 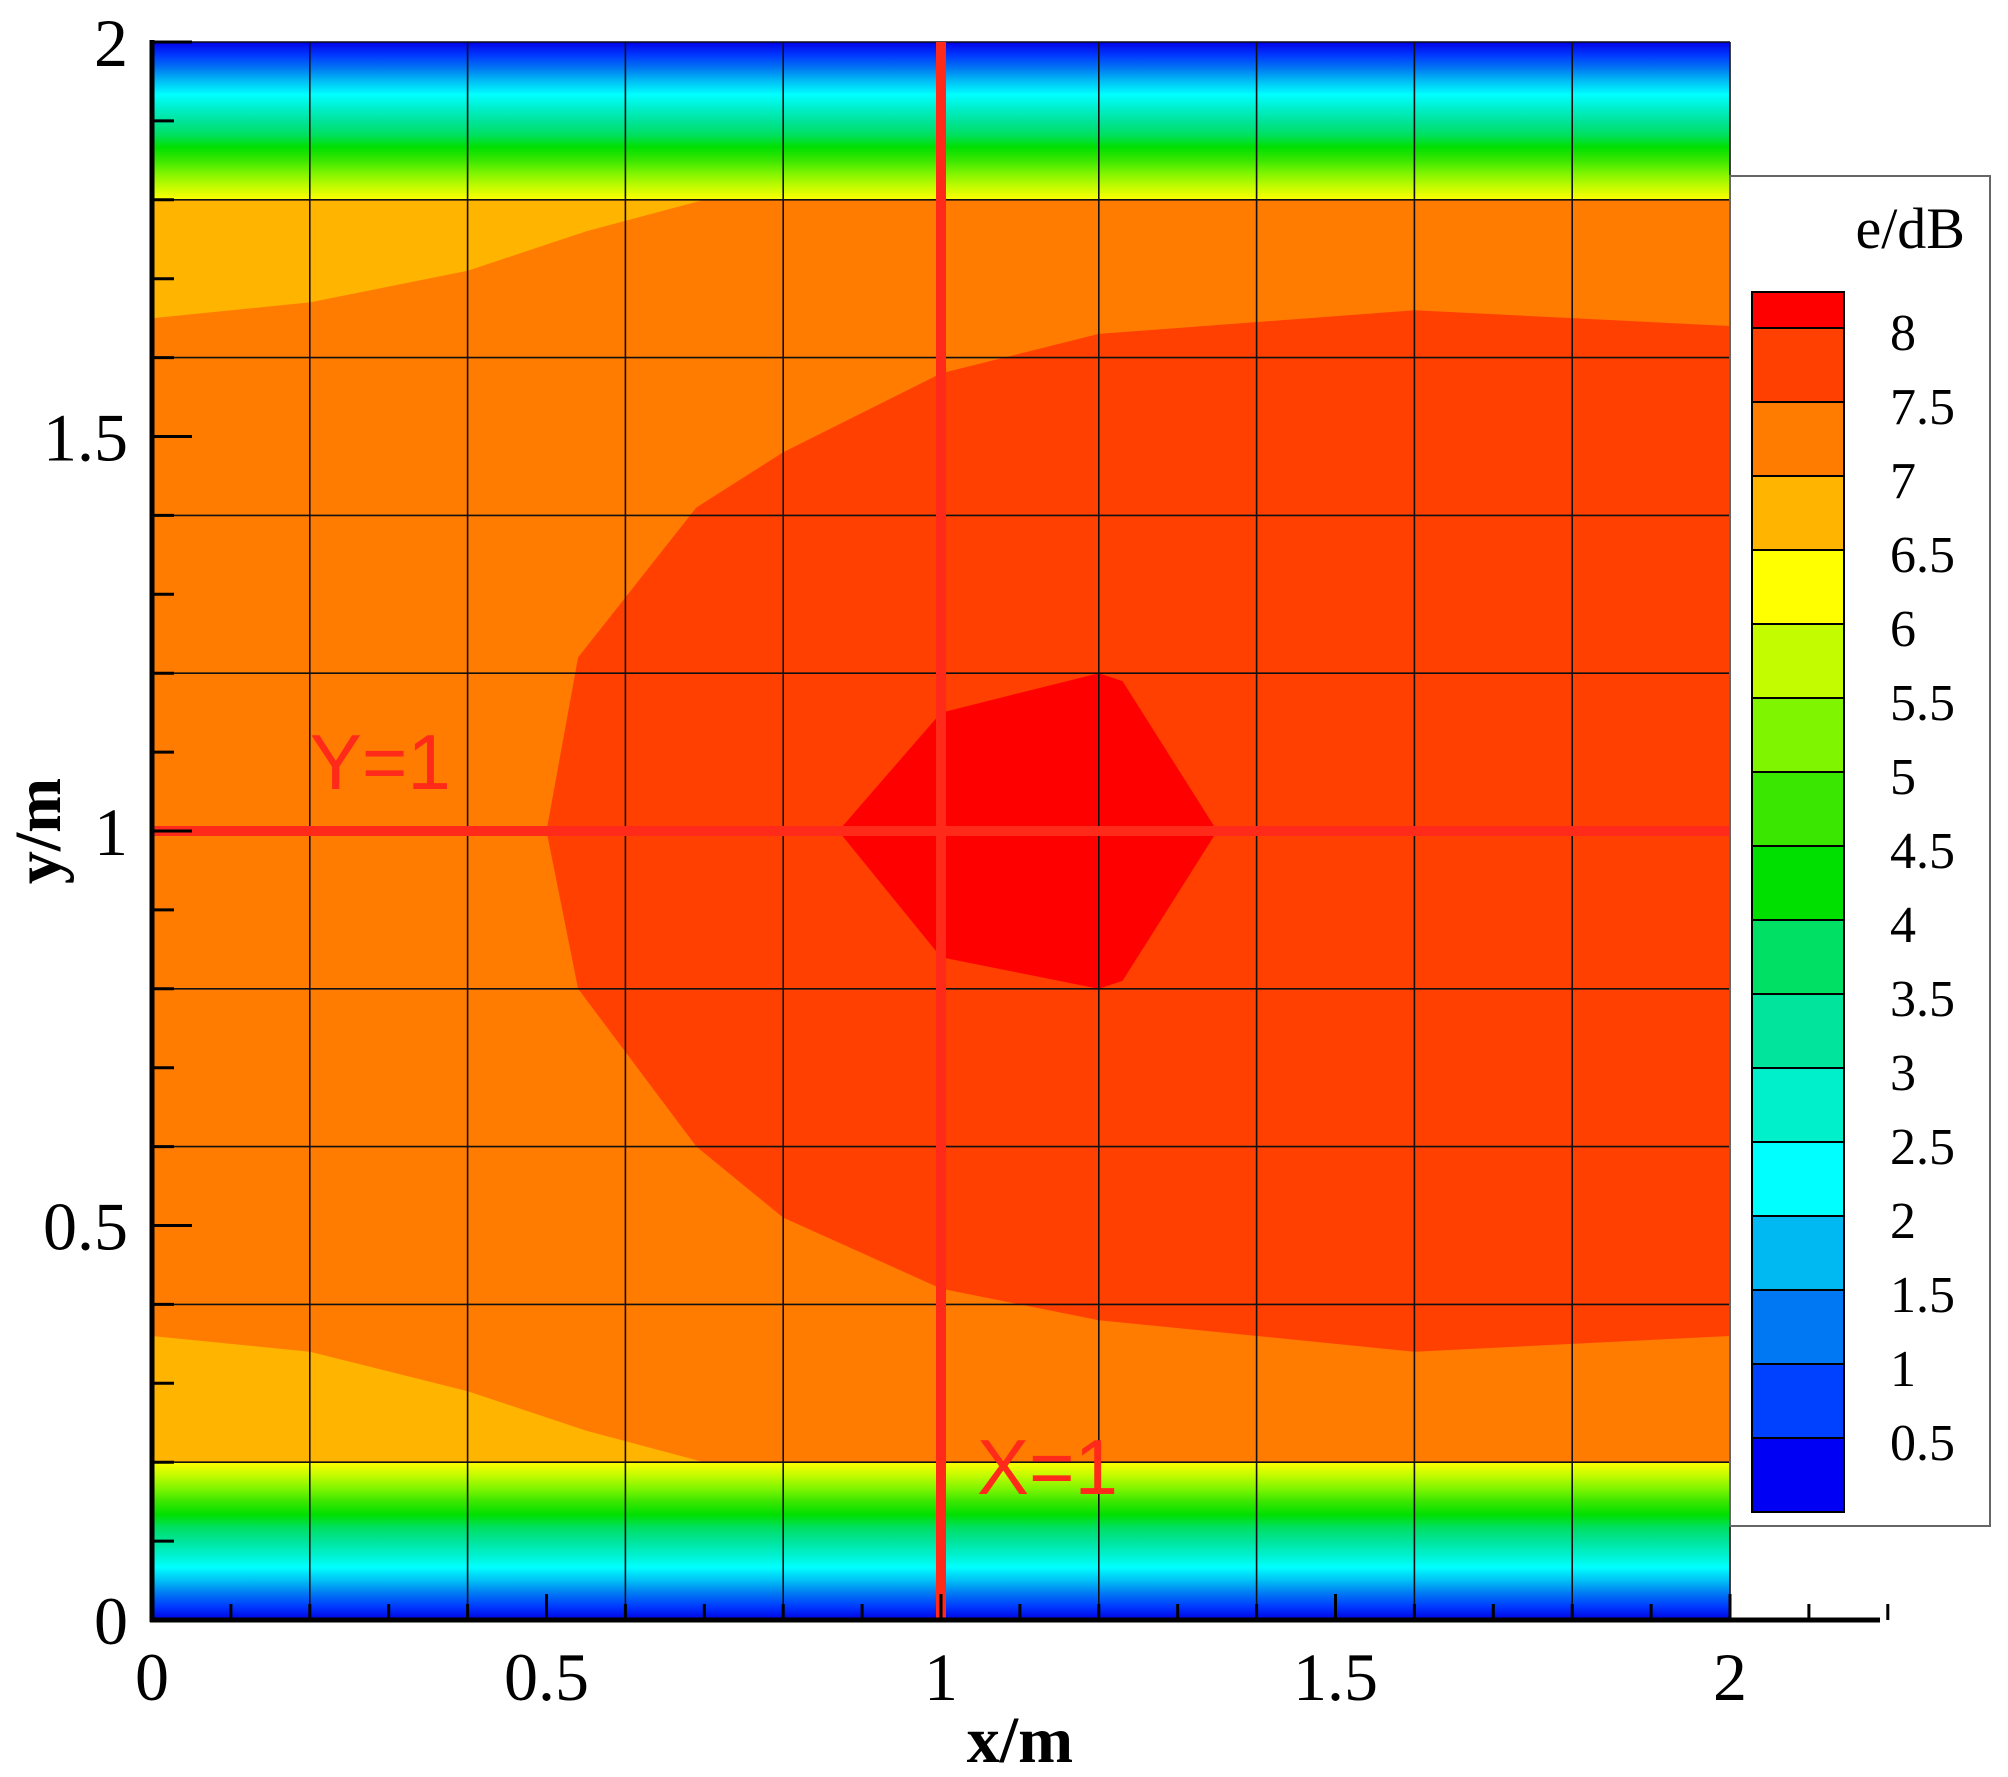 I want to click on colorbar: e/dB 8 7.5 7 6.5 6 5.5 5 4.5 4 3.5 3 2.5 2 1.5 1 0.5, so click(x=1860, y=851).